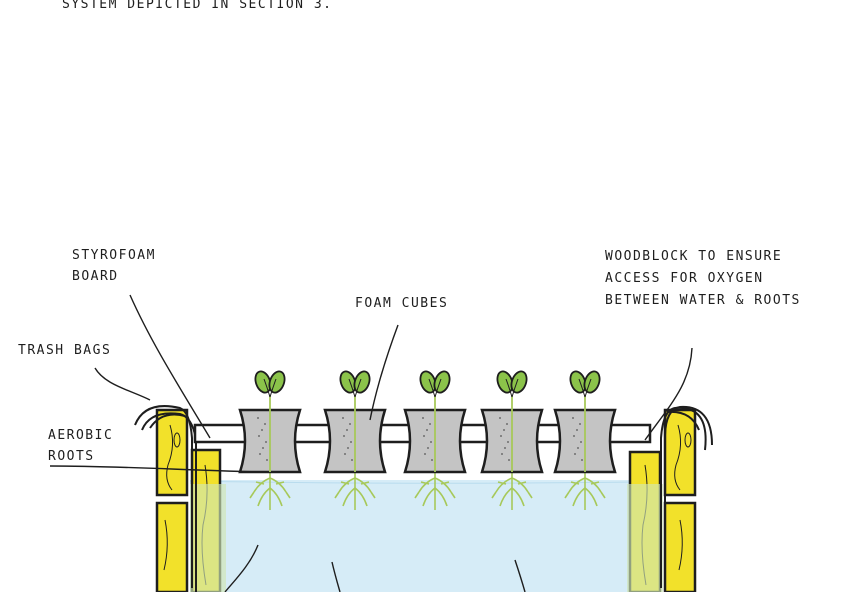 The width and height of the screenshot is (845, 592). What do you see at coordinates (415, 536) in the screenshot?
I see `water-reservoir` at bounding box center [415, 536].